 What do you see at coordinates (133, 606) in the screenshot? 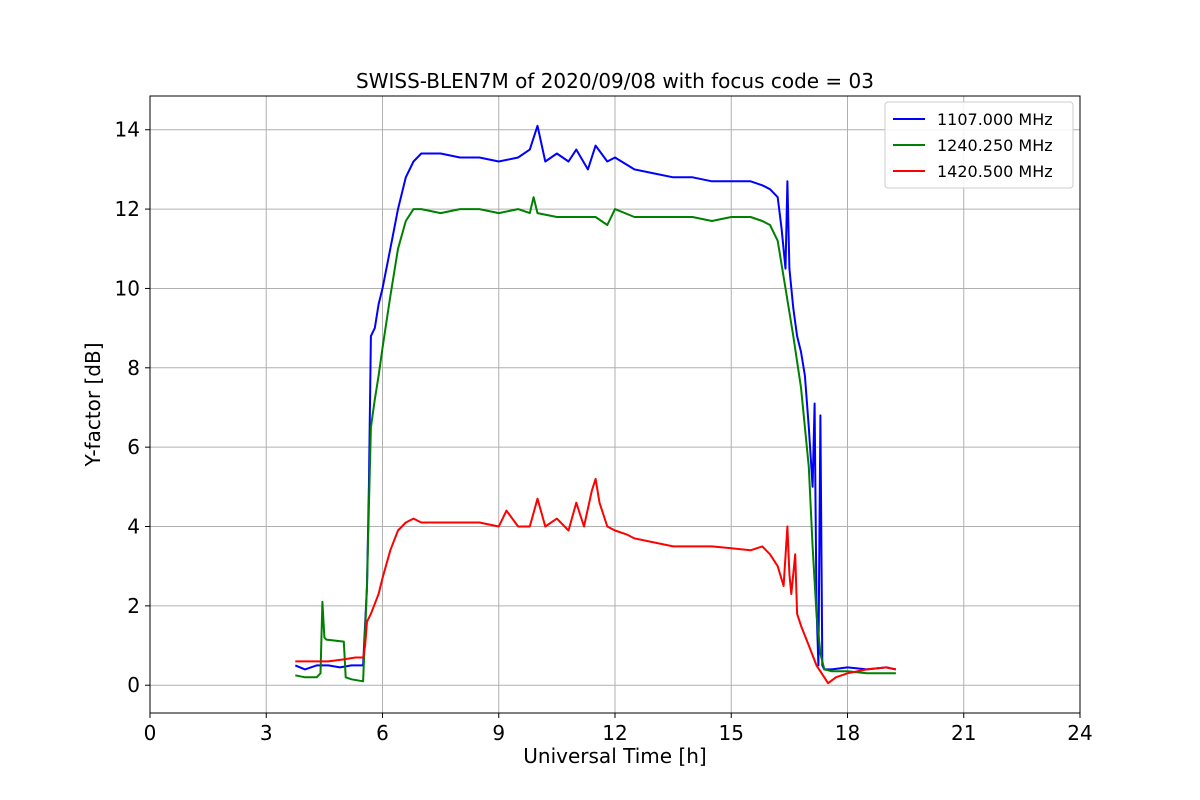
I see `y-tick-label: 2` at bounding box center [133, 606].